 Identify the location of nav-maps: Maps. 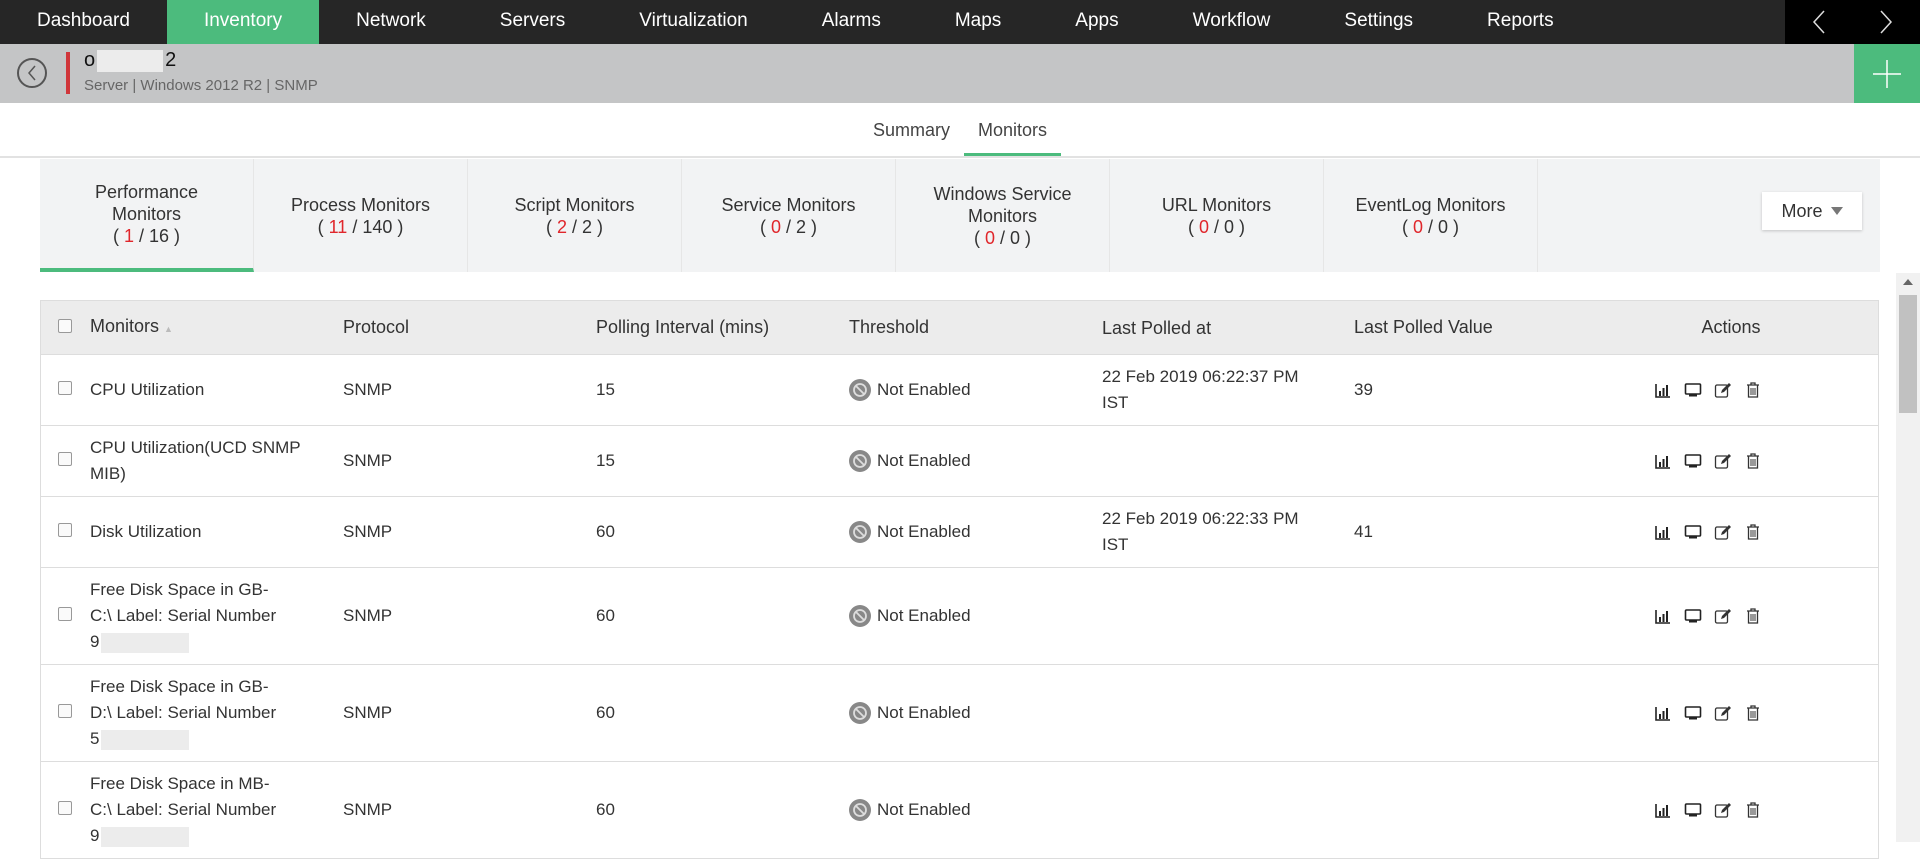
(978, 20).